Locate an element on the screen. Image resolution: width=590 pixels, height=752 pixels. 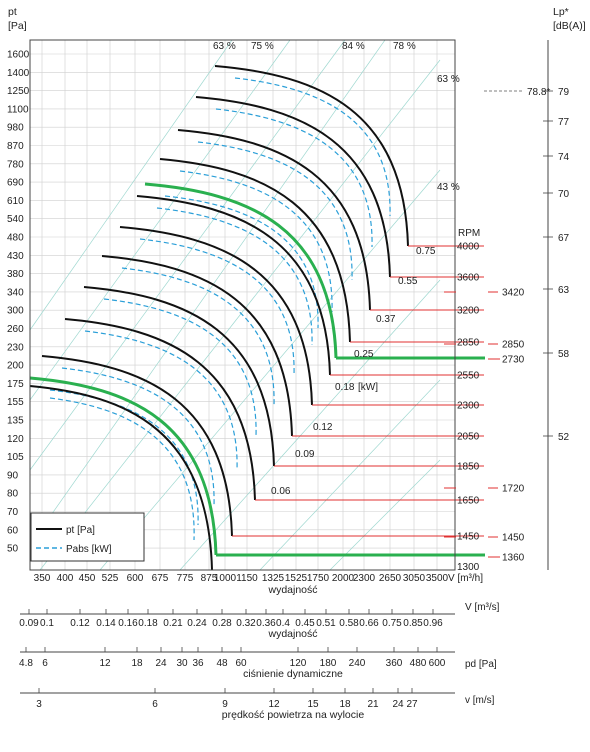
scale-tick-label: 600 is located at coordinates (437, 663).